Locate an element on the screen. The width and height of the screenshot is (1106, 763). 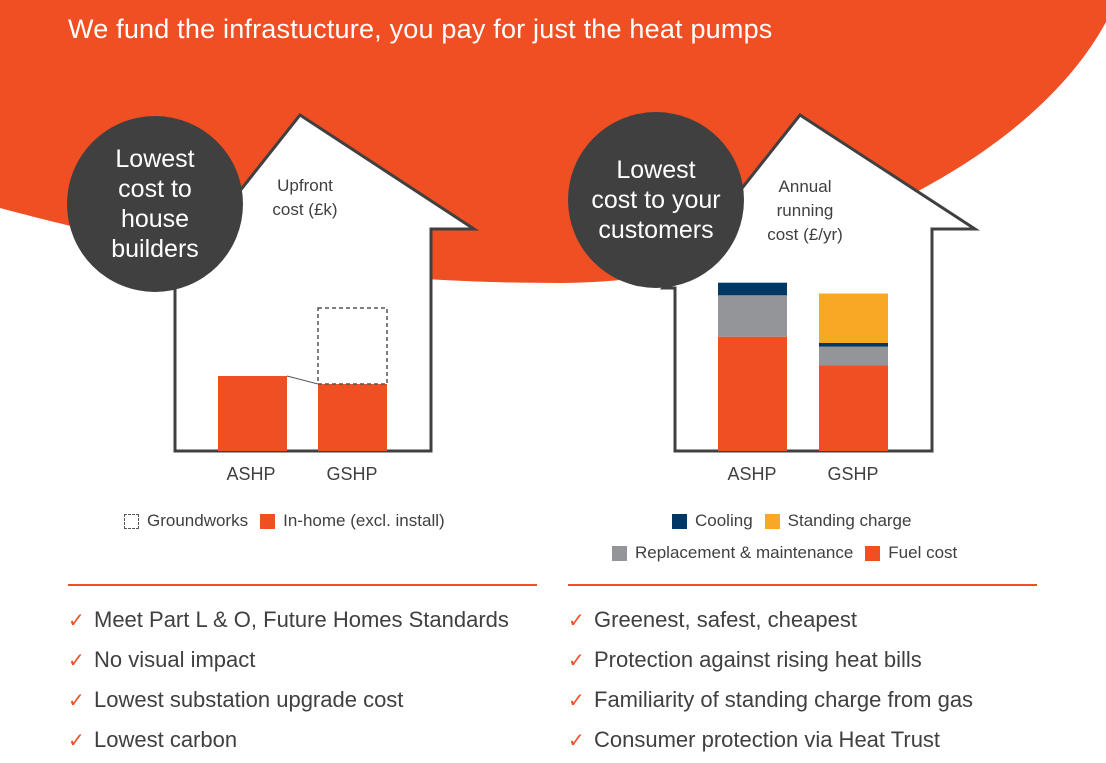
groundworks-swatch is located at coordinates (131, 521).